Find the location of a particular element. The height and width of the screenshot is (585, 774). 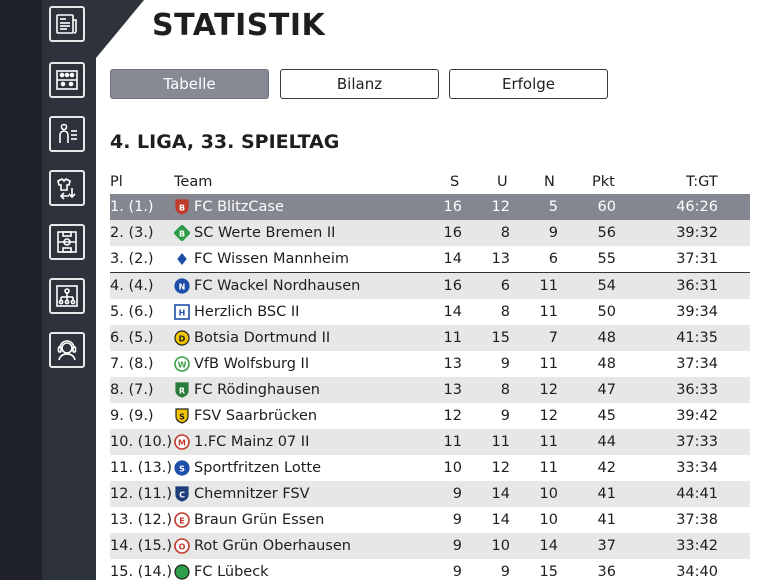

player-stats-icon is located at coordinates (67, 134).